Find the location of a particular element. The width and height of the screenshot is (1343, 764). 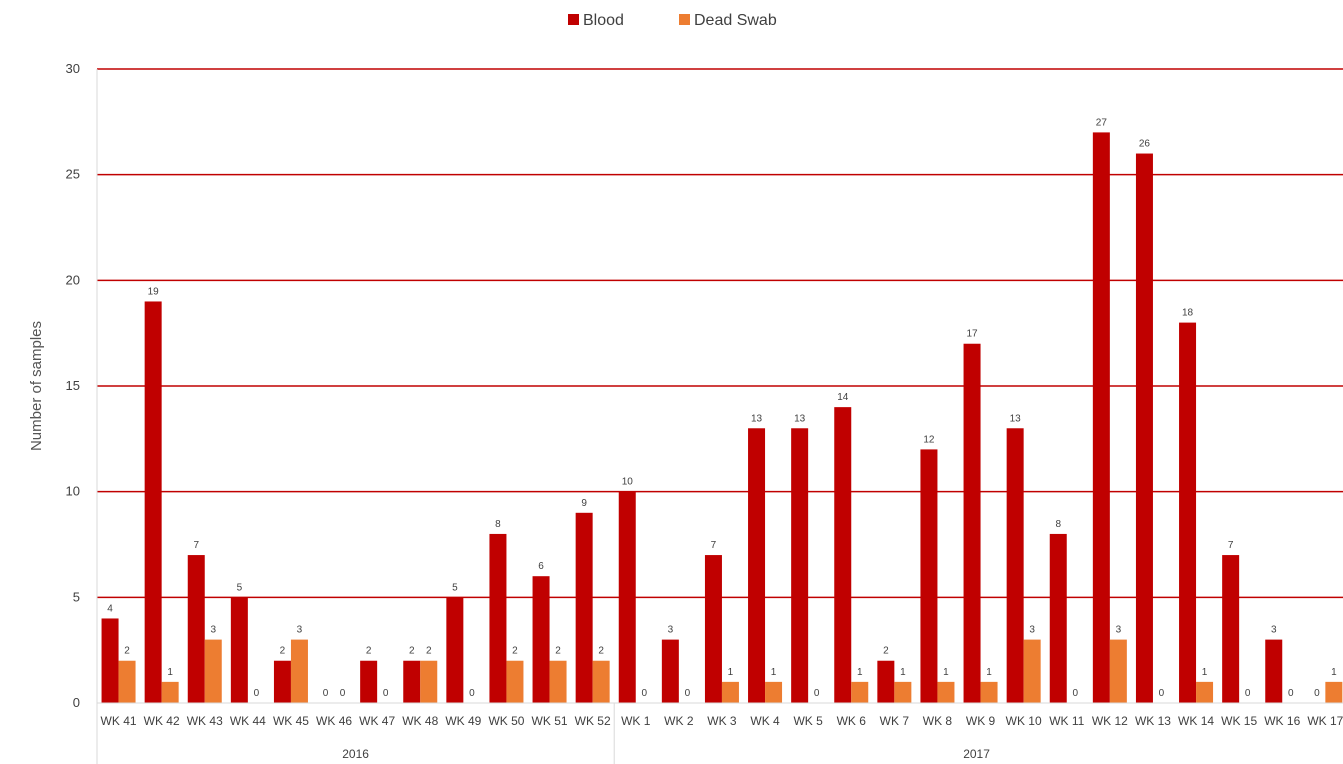

data-label-blood: 10 is located at coordinates (628, 482).